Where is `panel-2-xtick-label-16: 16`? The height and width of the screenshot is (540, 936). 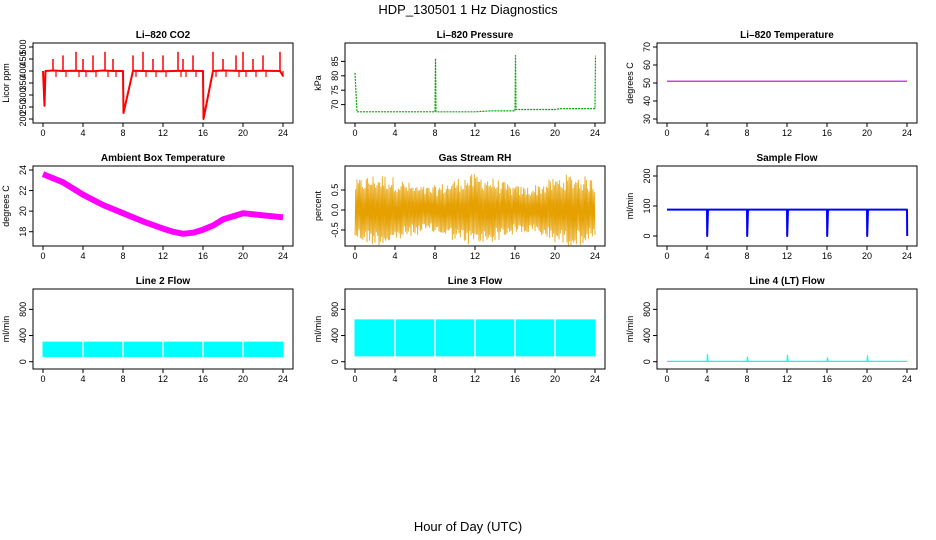 panel-2-xtick-label-16: 16 is located at coordinates (515, 133).